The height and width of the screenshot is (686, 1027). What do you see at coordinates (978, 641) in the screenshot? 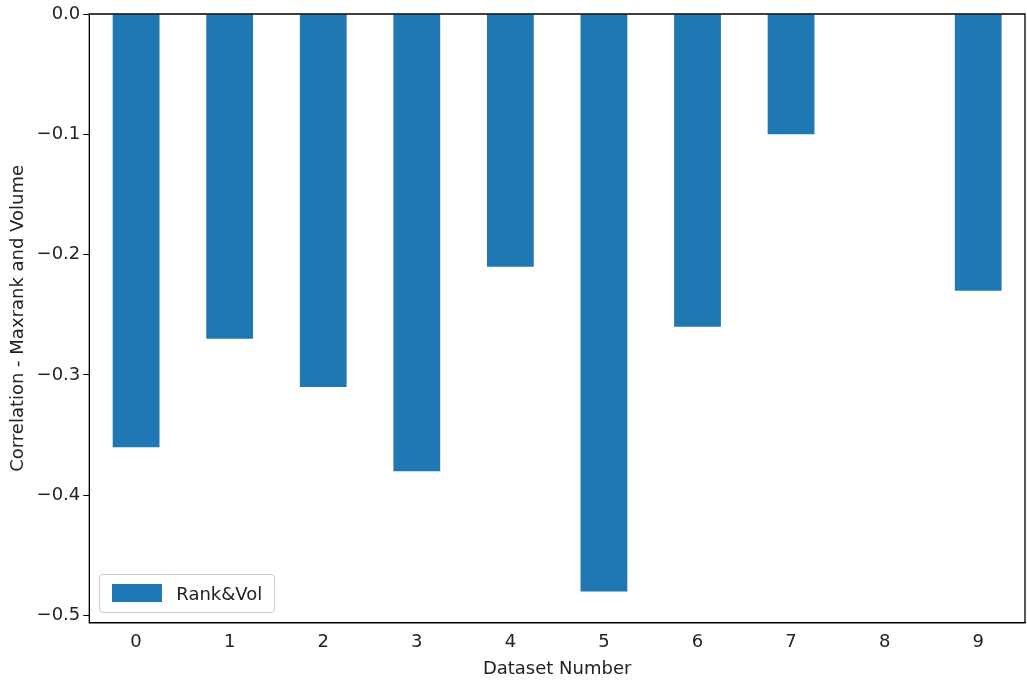
I see `x-tick-label: 9` at bounding box center [978, 641].